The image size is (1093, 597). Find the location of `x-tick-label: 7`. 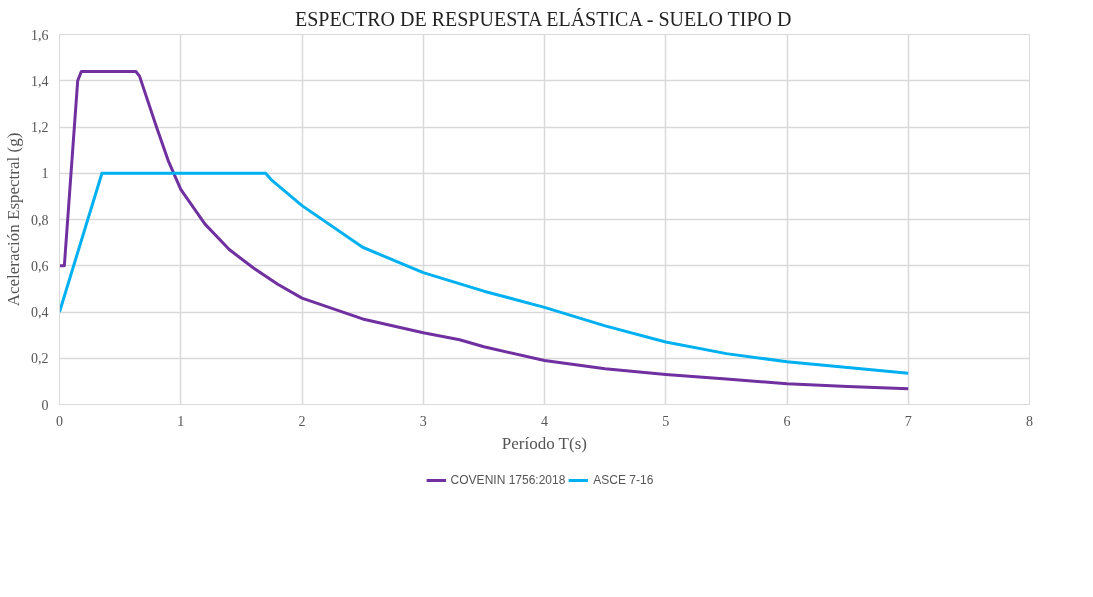

x-tick-label: 7 is located at coordinates (908, 421).